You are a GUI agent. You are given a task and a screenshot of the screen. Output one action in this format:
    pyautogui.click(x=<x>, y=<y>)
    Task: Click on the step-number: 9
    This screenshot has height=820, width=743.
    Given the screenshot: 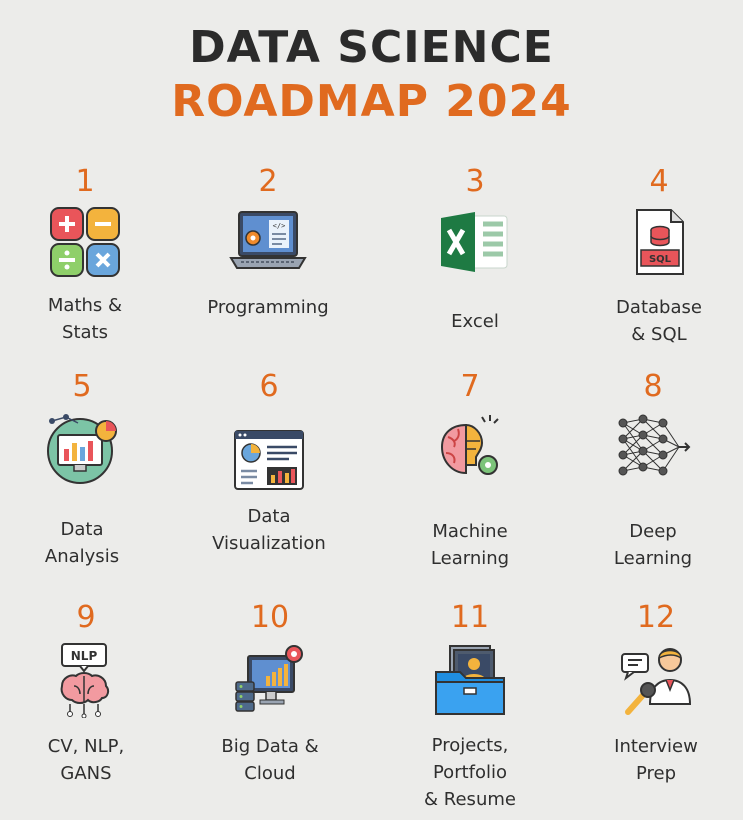 What is the action you would take?
    pyautogui.click(x=86, y=617)
    